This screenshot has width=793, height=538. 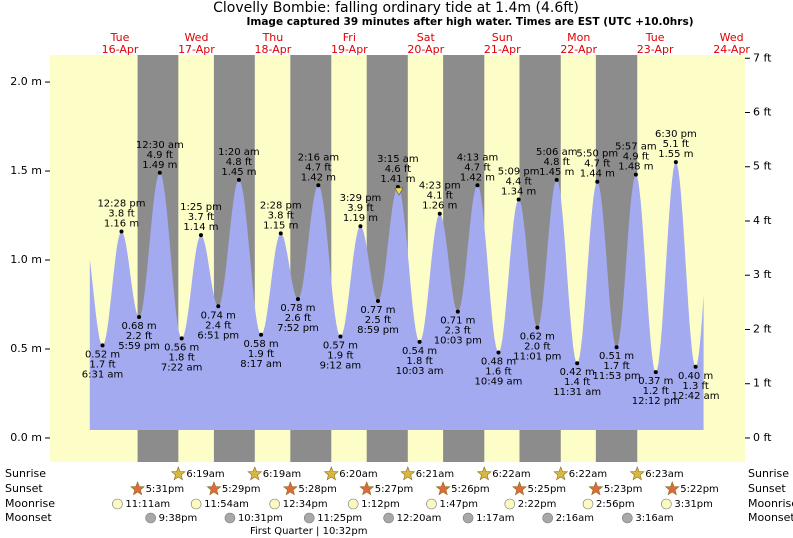 What do you see at coordinates (201, 207) in the screenshot?
I see `extreme-label: 1:25 pm` at bounding box center [201, 207].